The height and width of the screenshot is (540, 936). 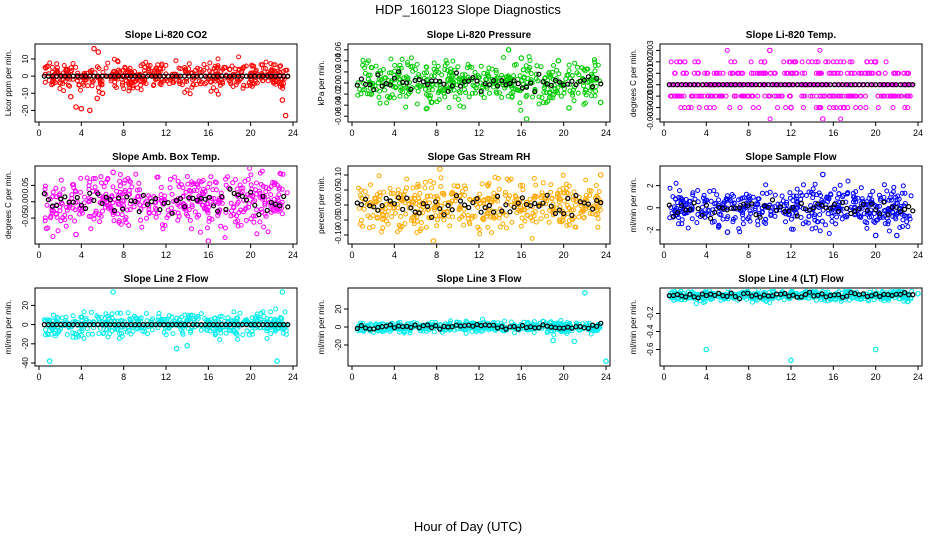 What do you see at coordinates (293, 377) in the screenshot?
I see `x-tick-label: 24` at bounding box center [293, 377].